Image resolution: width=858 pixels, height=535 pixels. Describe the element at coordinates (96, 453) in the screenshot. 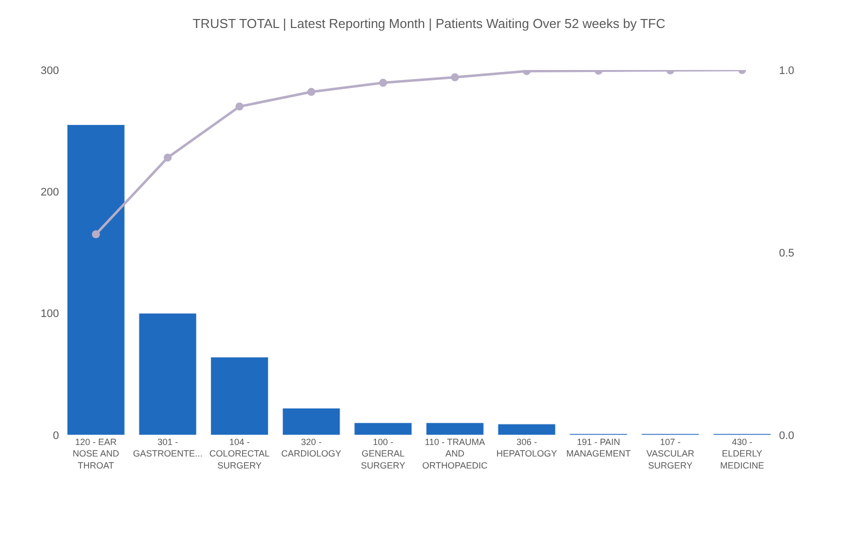

I see `x-tick-label: 120 - EAR NOSE AND THROAT` at that location.